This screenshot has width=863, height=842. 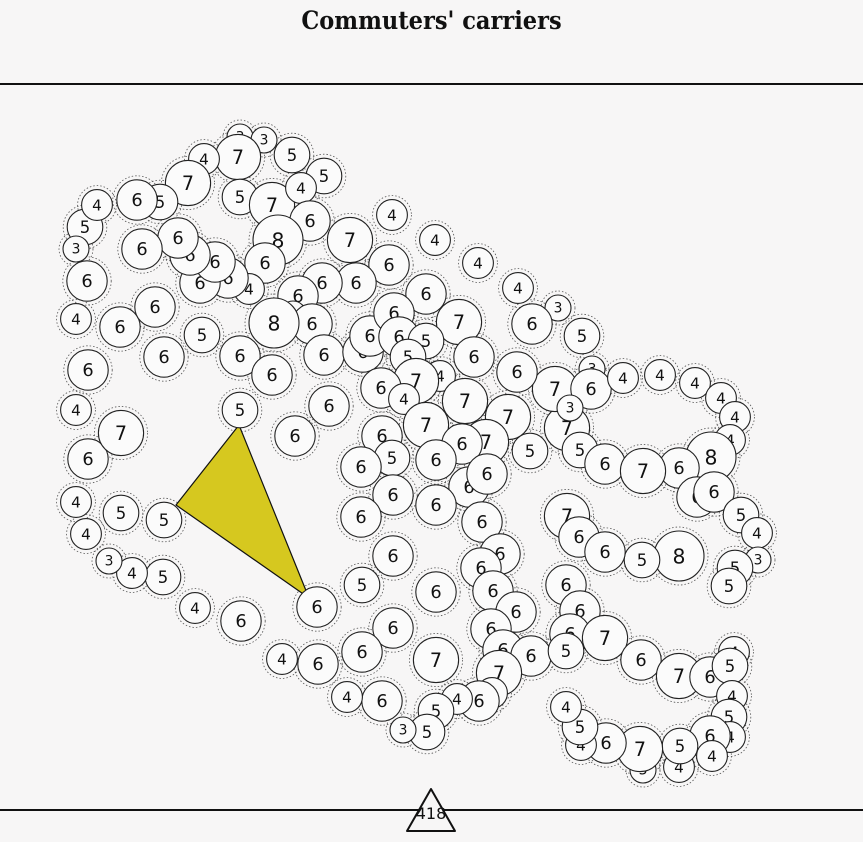 I want to click on selected-triangle, so click(x=242, y=511).